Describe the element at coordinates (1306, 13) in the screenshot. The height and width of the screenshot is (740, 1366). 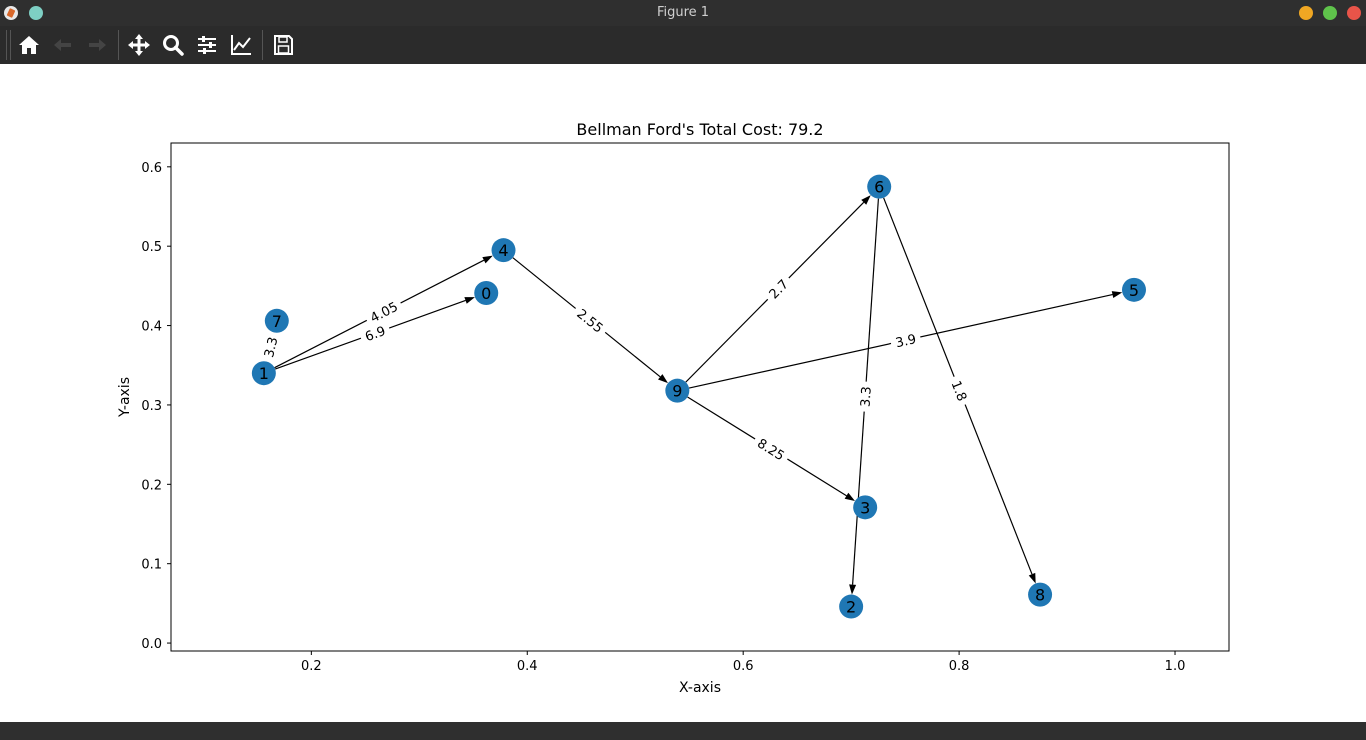
I see `minimize-button` at that location.